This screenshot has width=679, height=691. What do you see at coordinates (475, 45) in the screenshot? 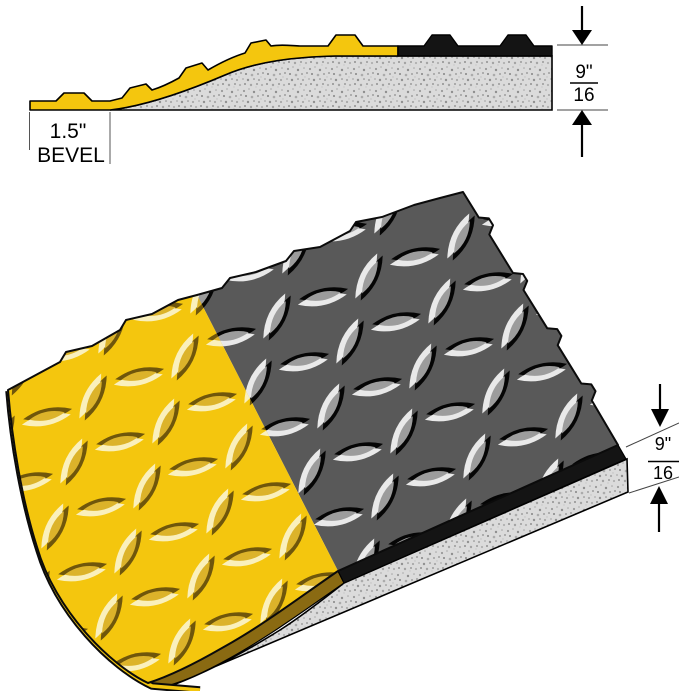
I see `black-vinyl-layer` at bounding box center [475, 45].